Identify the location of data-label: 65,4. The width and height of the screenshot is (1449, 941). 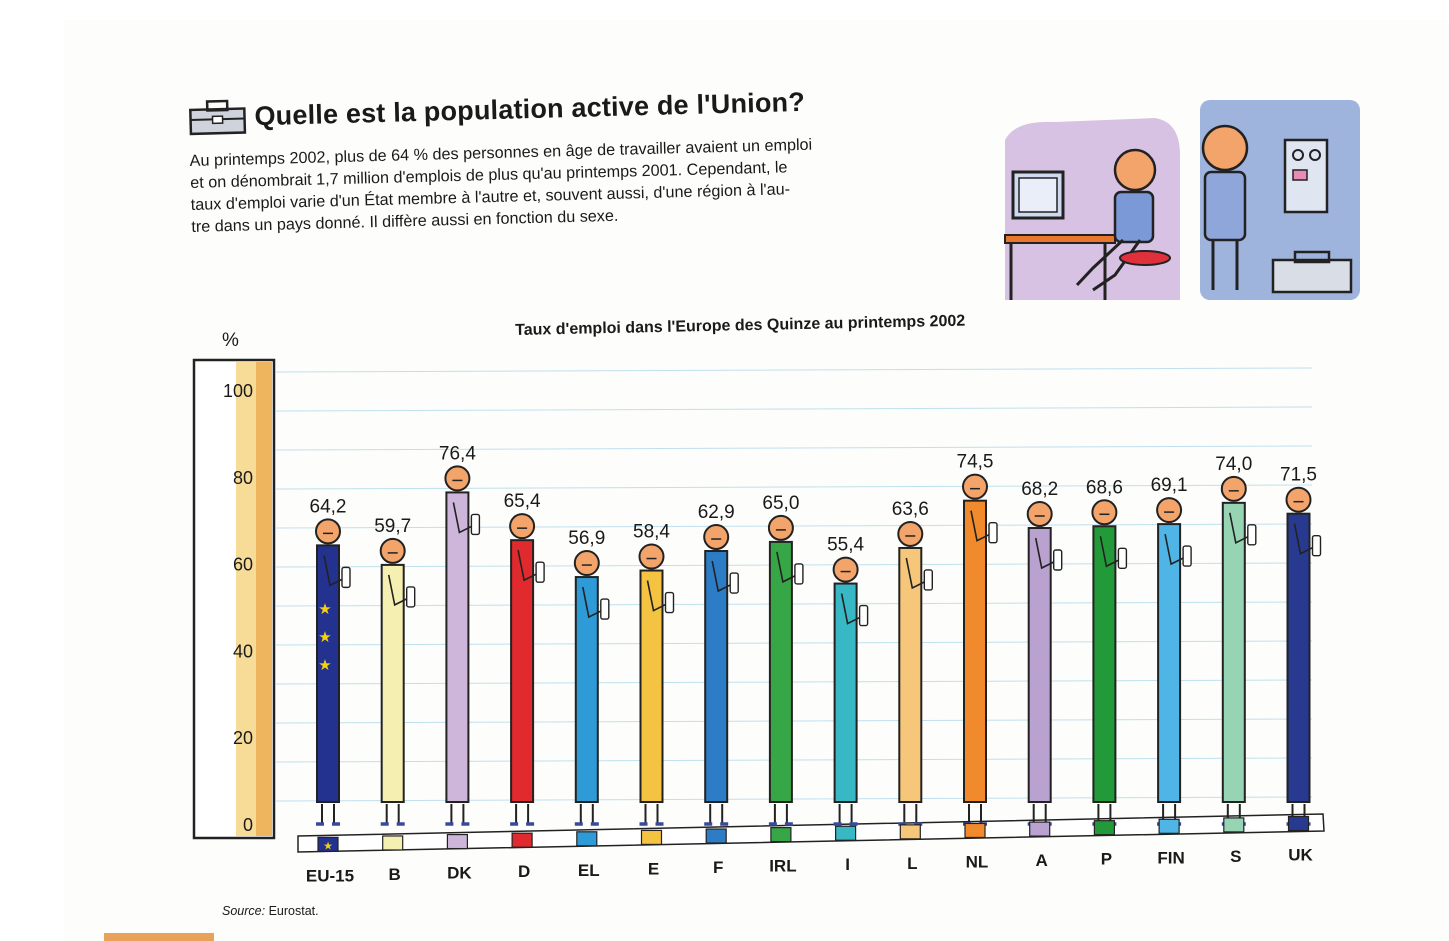
(522, 501).